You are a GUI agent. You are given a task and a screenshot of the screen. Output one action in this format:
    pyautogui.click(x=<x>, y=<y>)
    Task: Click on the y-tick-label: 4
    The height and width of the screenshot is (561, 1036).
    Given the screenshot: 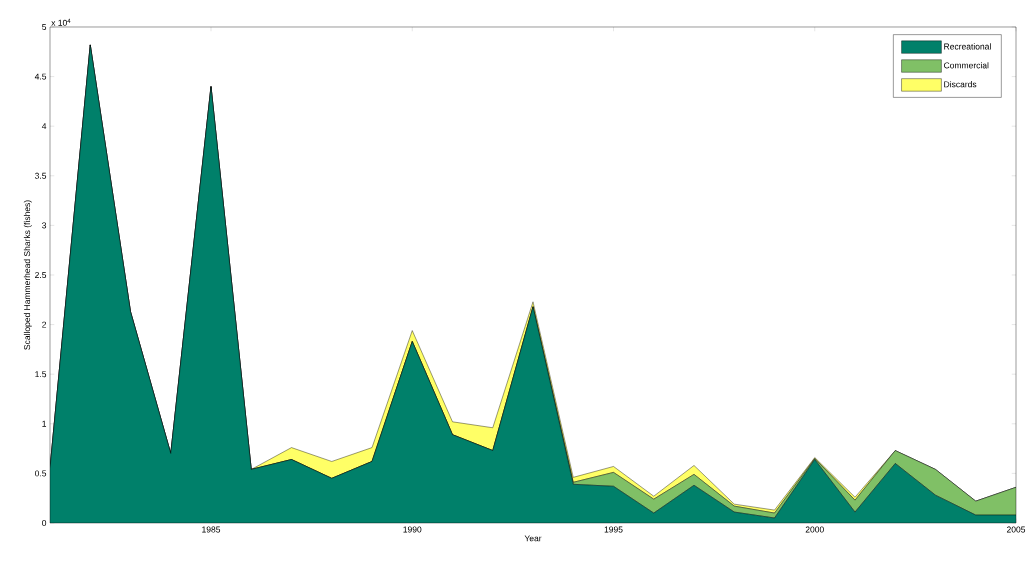 What is the action you would take?
    pyautogui.click(x=44, y=126)
    